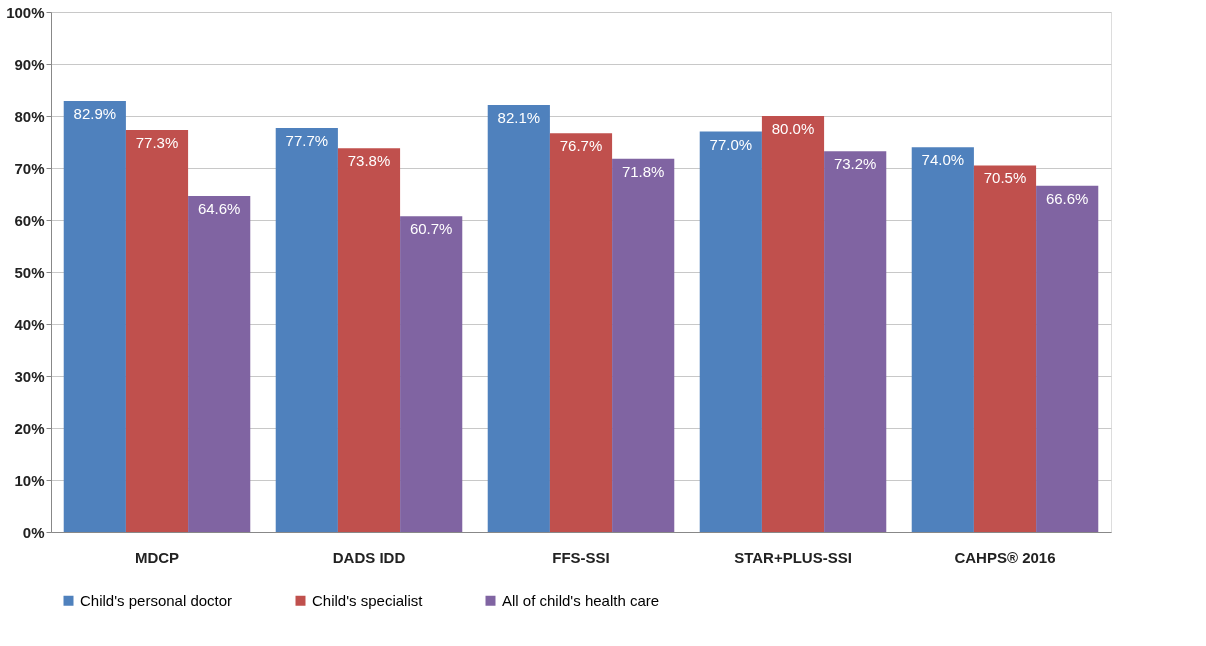 The width and height of the screenshot is (1206, 646). Describe the element at coordinates (581, 600) in the screenshot. I see `legend-label: All of child's health care` at that location.